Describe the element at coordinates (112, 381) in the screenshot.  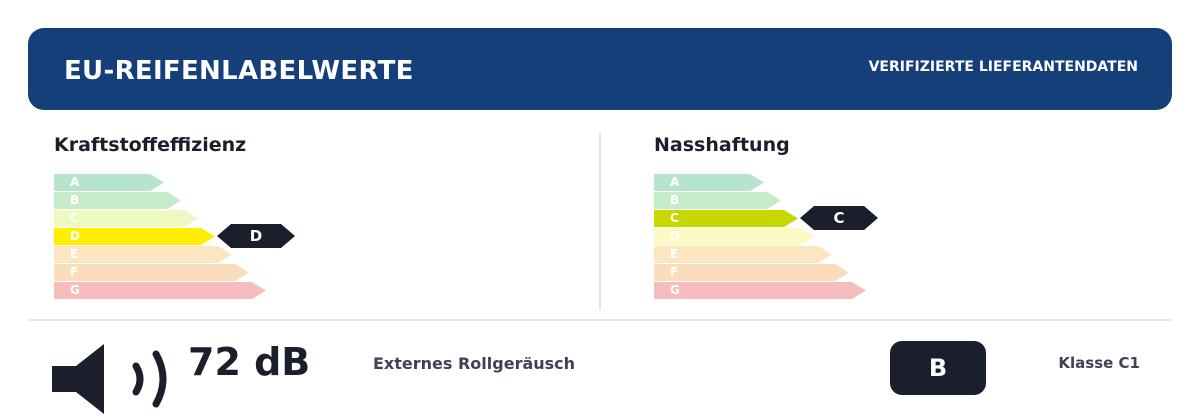
I see `speaker-icon` at that location.